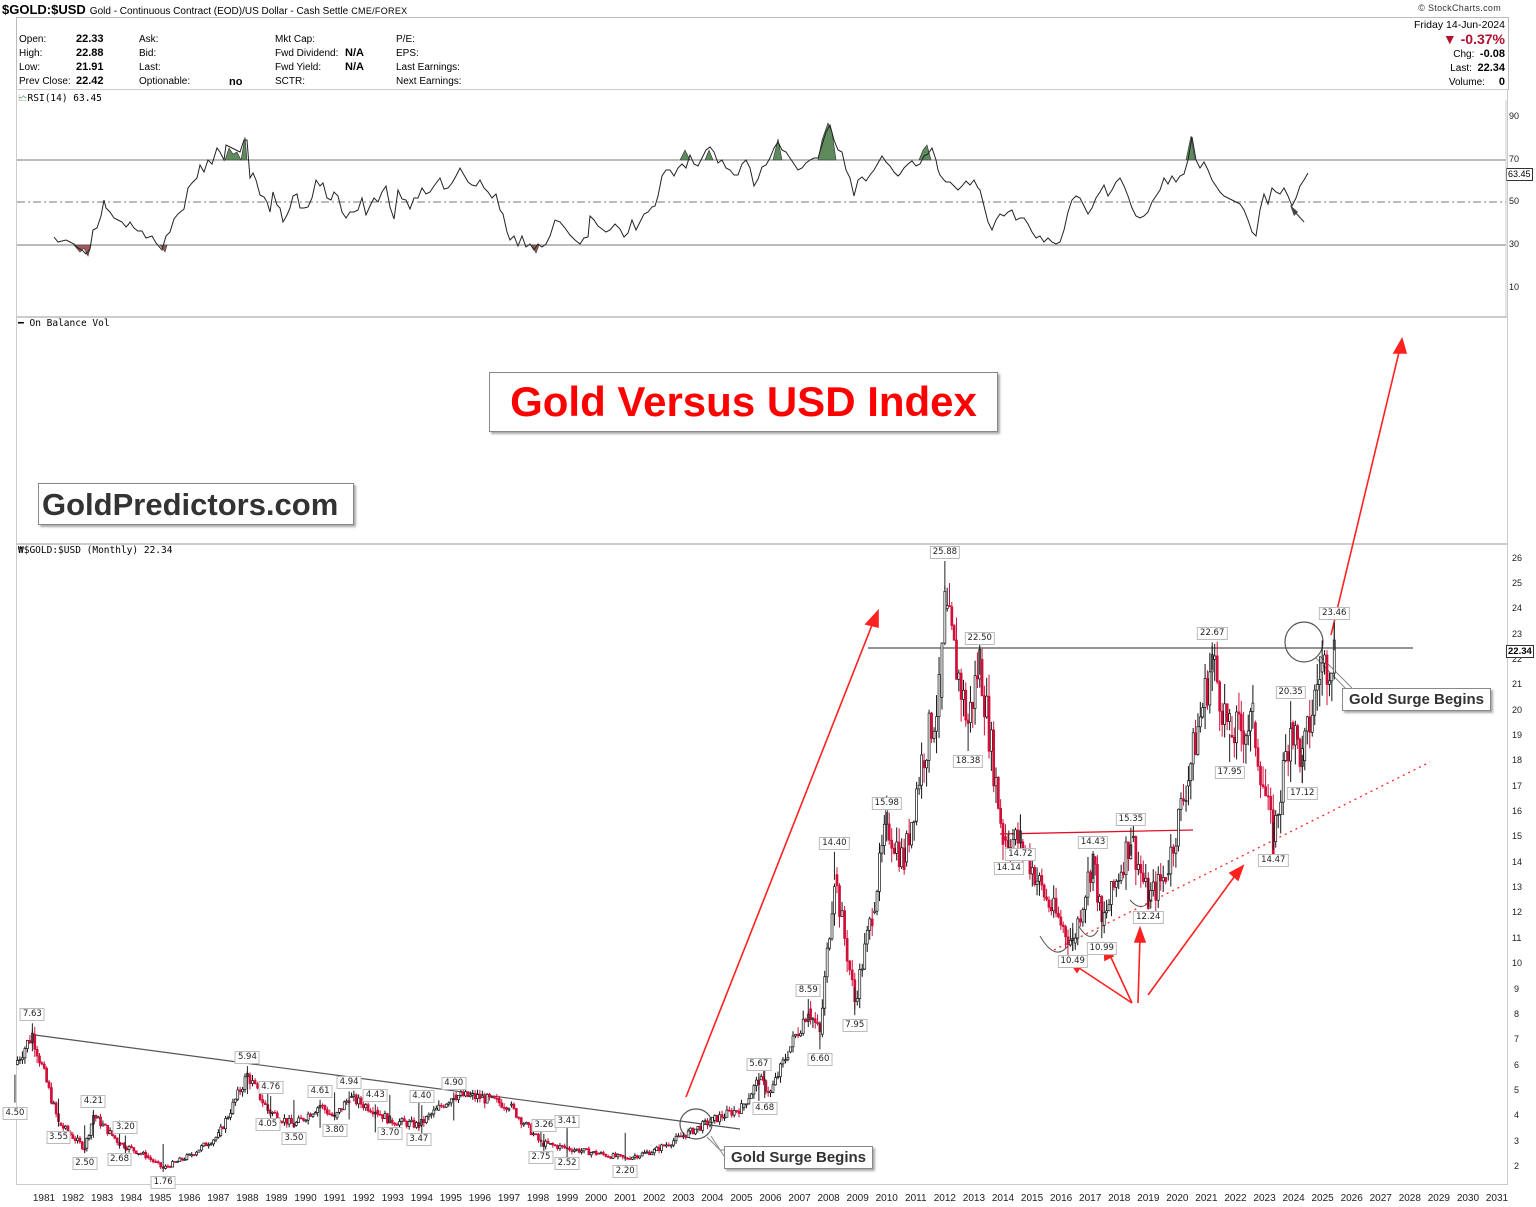 This screenshot has height=1207, width=1536. What do you see at coordinates (1517, 1166) in the screenshot?
I see `price-tick: 2` at bounding box center [1517, 1166].